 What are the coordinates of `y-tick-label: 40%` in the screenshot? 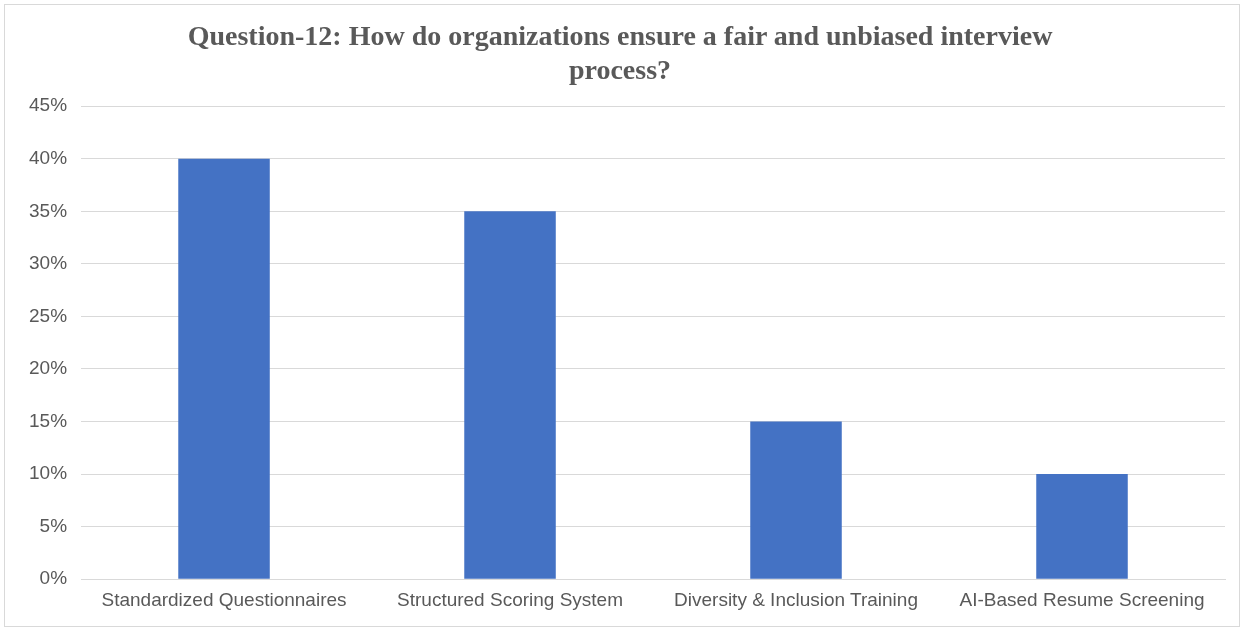 It's located at (48, 157).